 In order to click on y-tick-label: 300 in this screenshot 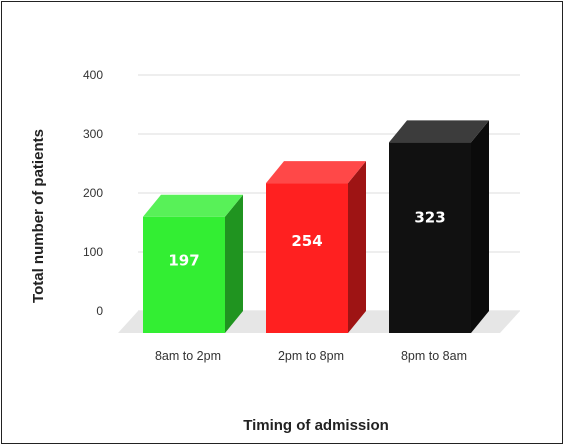, I will do `click(93, 134)`.